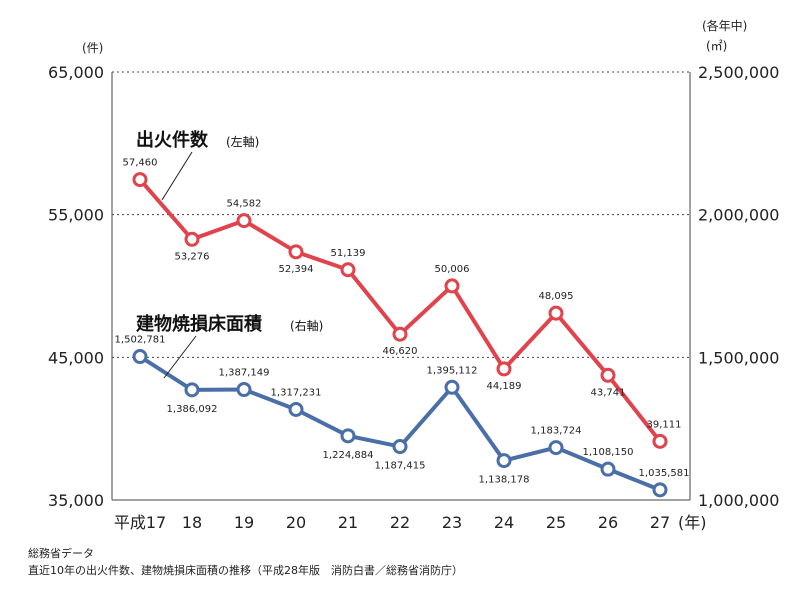 This screenshot has width=800, height=600. Describe the element at coordinates (306, 325) in the screenshot. I see `series-axis-note-floor-area: (右軸)` at that location.